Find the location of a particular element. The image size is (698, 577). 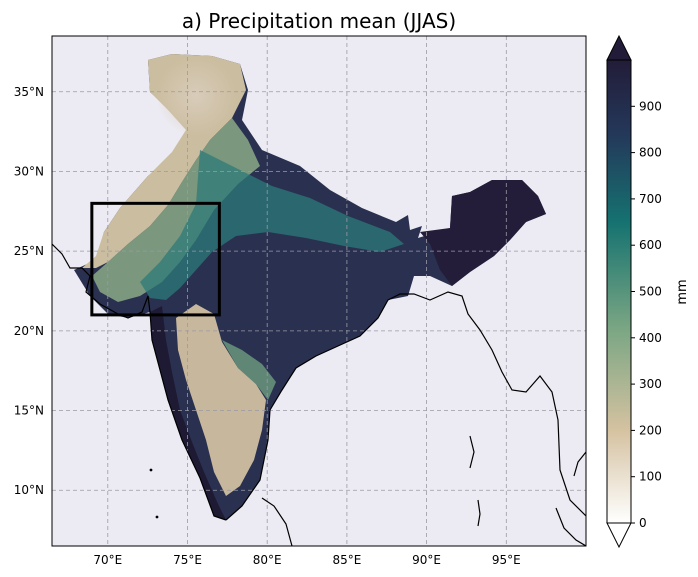

x-tick-label: 70°E is located at coordinates (107, 560).